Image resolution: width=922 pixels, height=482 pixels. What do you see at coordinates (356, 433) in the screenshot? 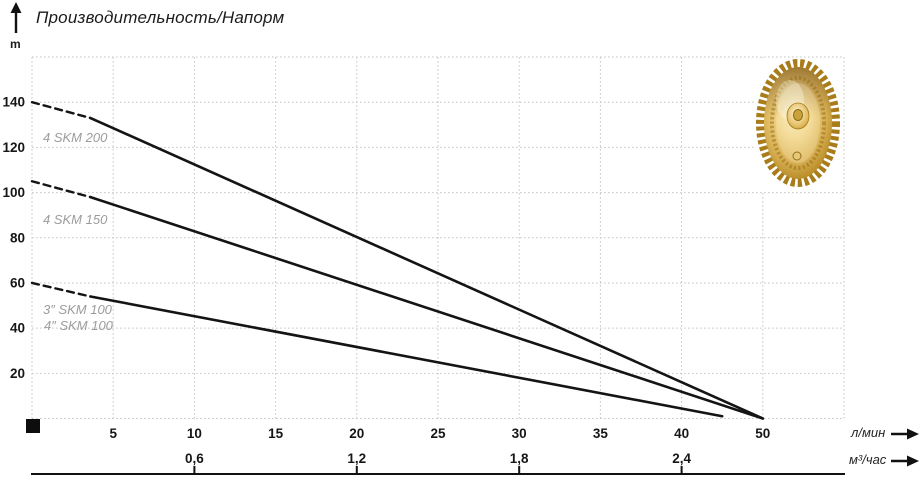
I see `x-tick-label-lpm: 20` at bounding box center [356, 433].